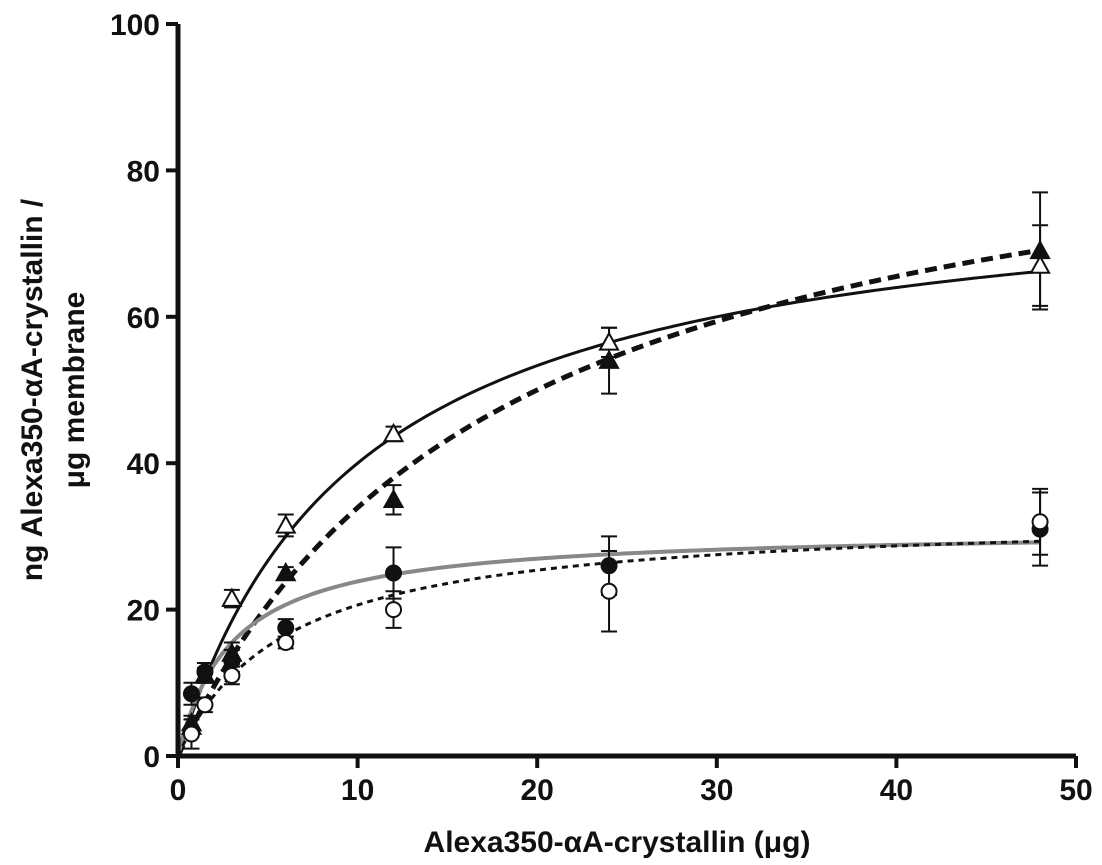  I want to click on x-axis-title: Alexa350-αA-crystallin (μg), so click(617, 842).